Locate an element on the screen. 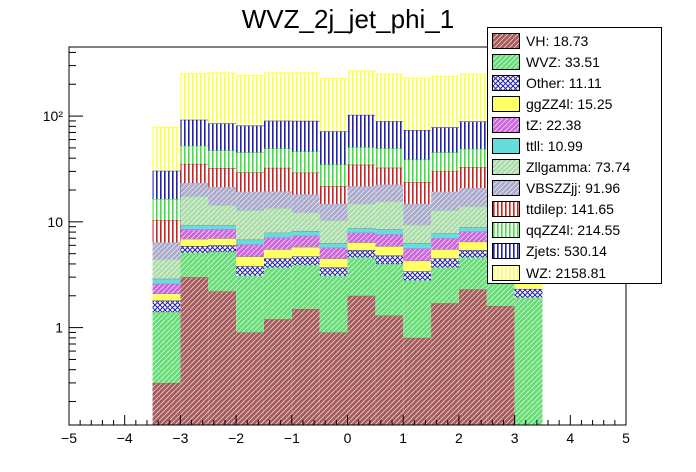 The width and height of the screenshot is (696, 472). legend-entry: VH: 18.73 is located at coordinates (576, 40).